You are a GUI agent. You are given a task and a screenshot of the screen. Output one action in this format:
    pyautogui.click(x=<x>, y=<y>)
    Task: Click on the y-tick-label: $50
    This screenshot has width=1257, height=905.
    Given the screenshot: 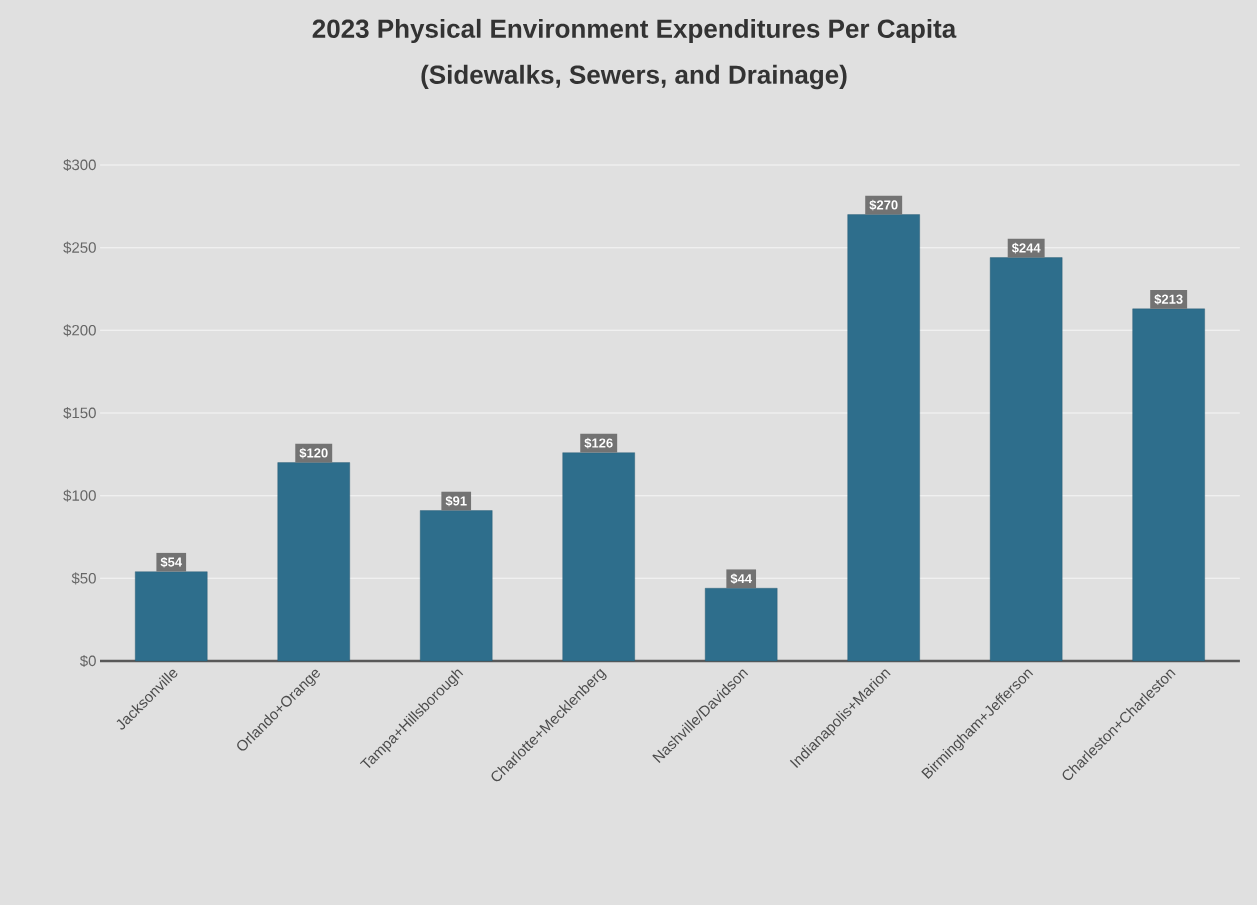 What is the action you would take?
    pyautogui.click(x=83, y=578)
    